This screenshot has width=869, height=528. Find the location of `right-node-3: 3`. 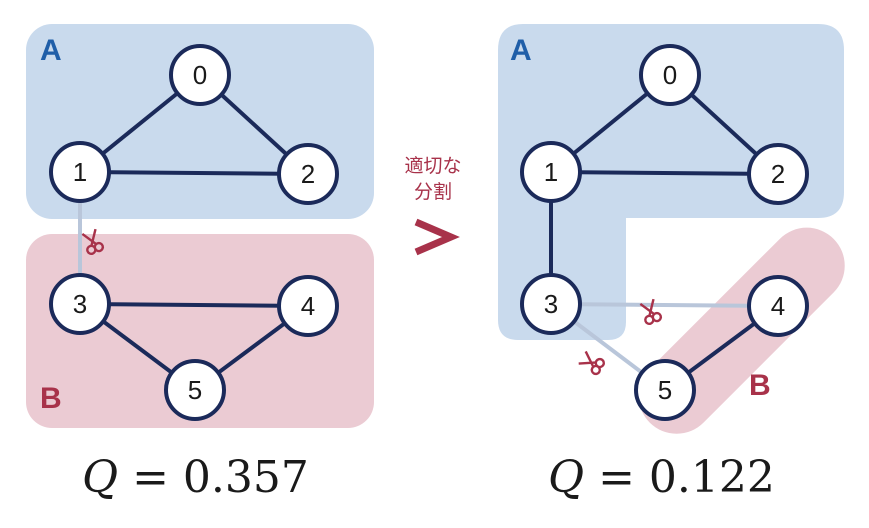

right-node-3: 3 is located at coordinates (551, 304).